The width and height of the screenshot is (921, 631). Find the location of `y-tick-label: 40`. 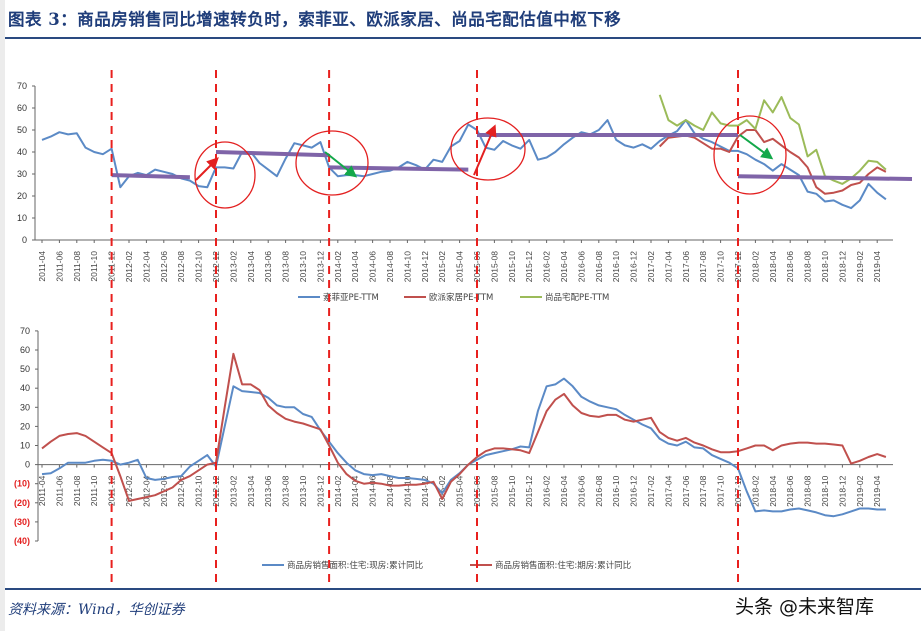

y-tick-label: 40 is located at coordinates (22, 152).